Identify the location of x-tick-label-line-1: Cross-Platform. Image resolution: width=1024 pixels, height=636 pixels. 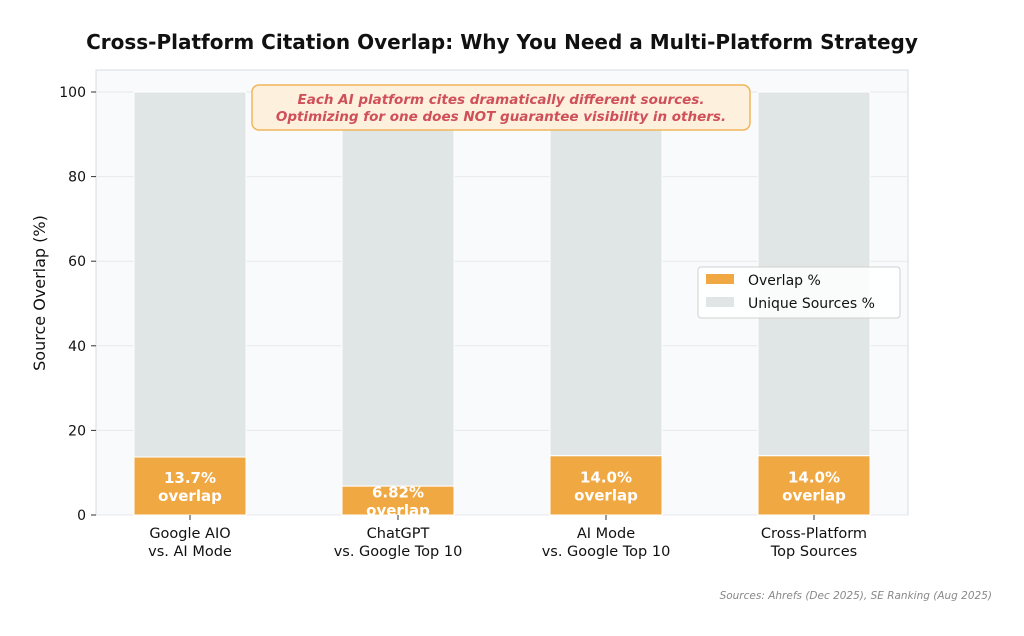
(814, 534).